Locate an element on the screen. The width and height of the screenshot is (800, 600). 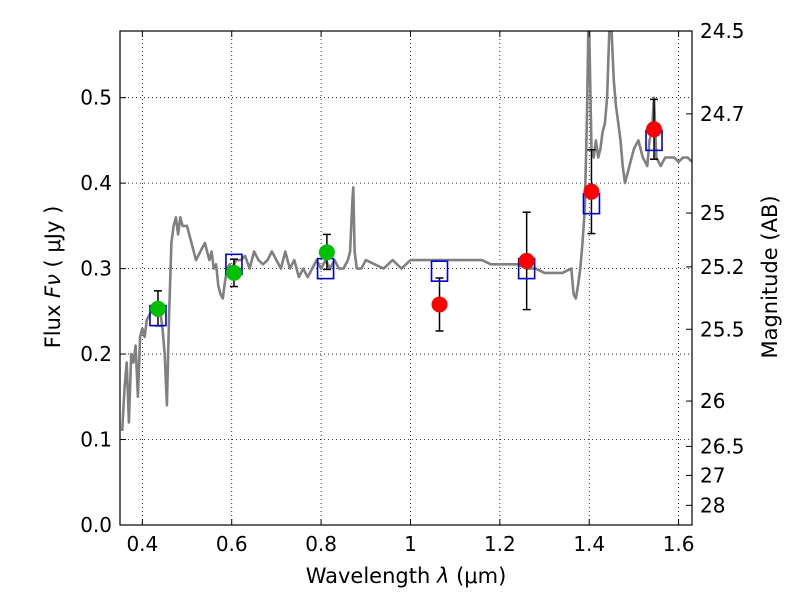
x-tick-label: 1.2 is located at coordinates (500, 544).